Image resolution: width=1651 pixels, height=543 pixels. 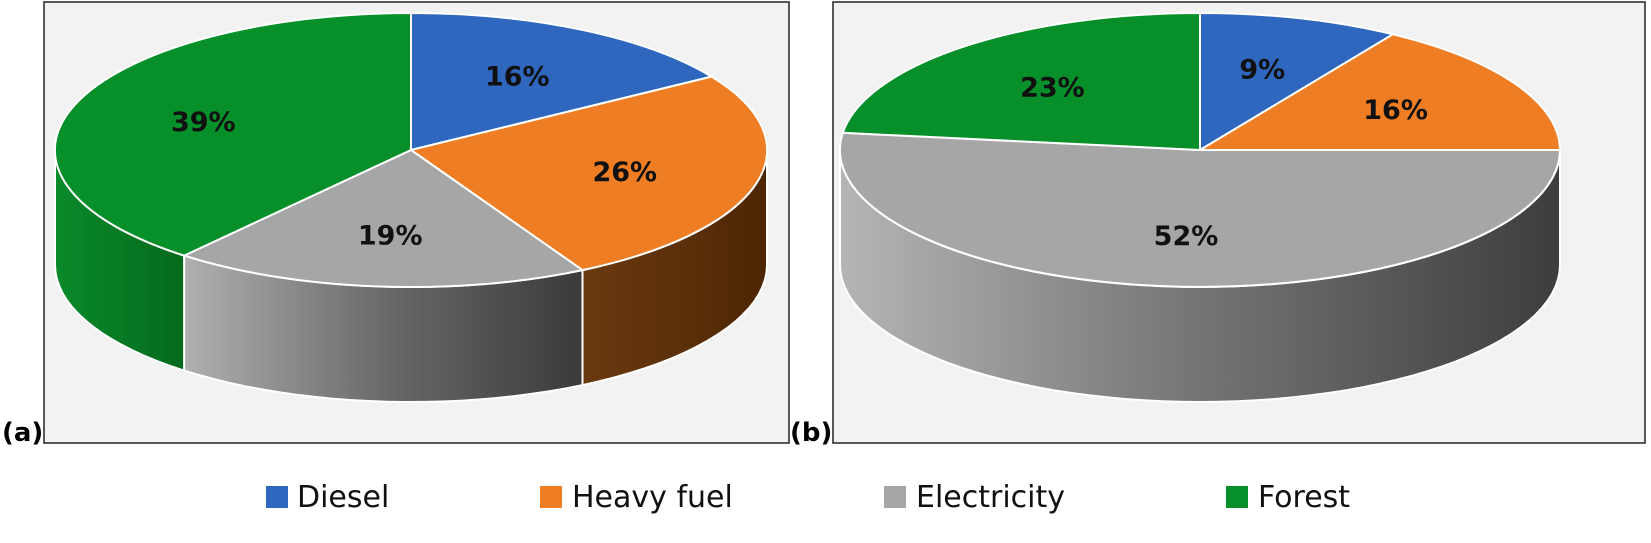 What do you see at coordinates (22, 433) in the screenshot?
I see `panel-a-label: (a)` at bounding box center [22, 433].